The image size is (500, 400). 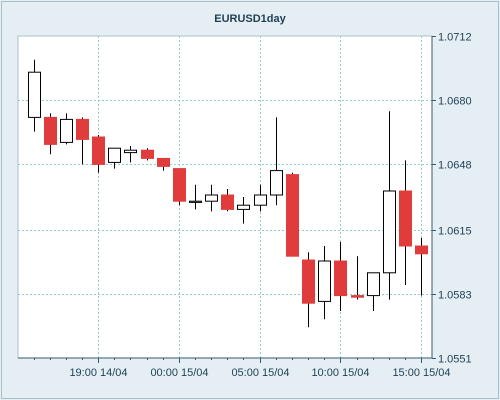 What do you see at coordinates (98, 373) in the screenshot?
I see `x-tick-label: 19:00 14/04` at bounding box center [98, 373].